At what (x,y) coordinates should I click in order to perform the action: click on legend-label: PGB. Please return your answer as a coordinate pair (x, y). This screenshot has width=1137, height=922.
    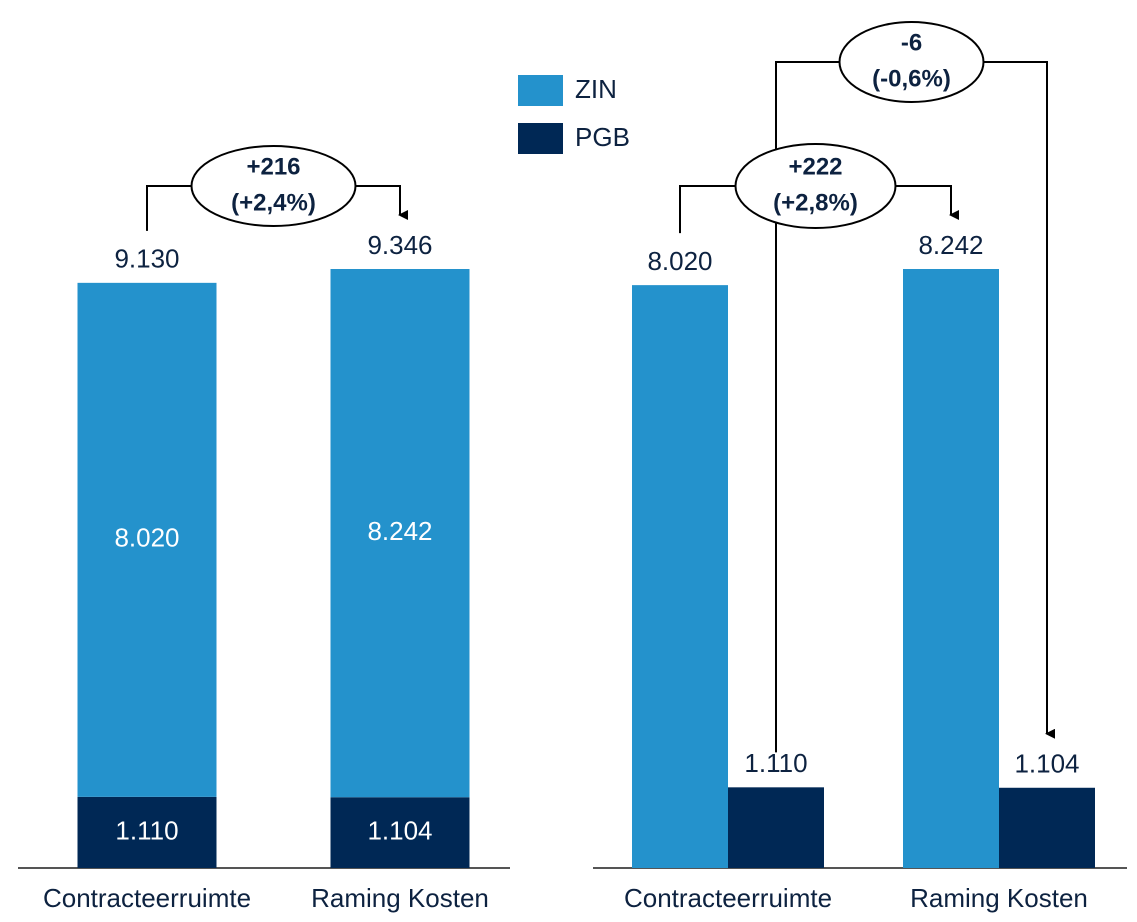
    Looking at the image, I should click on (602, 137).